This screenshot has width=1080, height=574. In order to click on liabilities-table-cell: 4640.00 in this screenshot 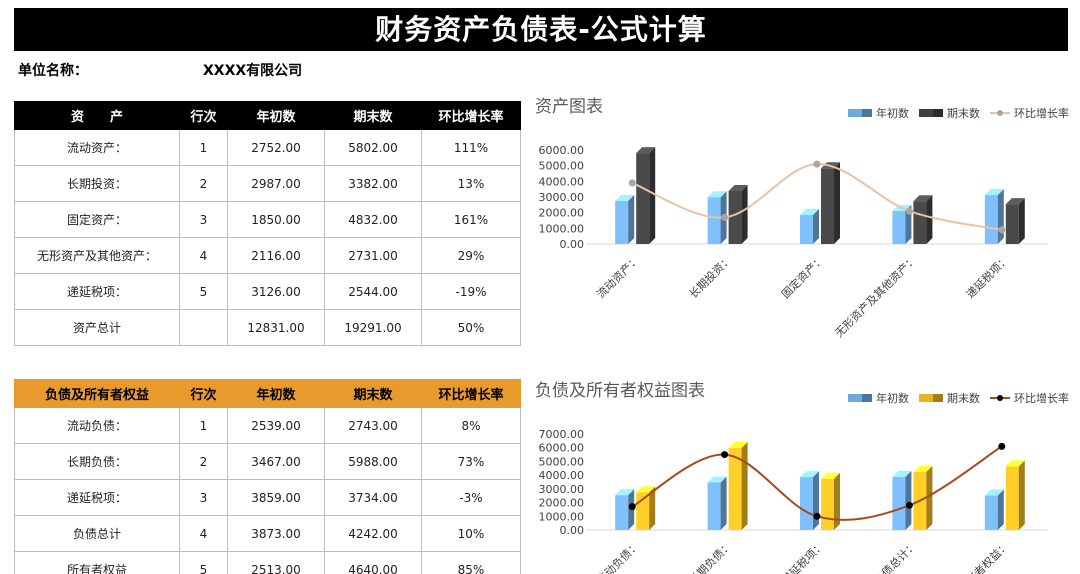, I will do `click(373, 562)`.